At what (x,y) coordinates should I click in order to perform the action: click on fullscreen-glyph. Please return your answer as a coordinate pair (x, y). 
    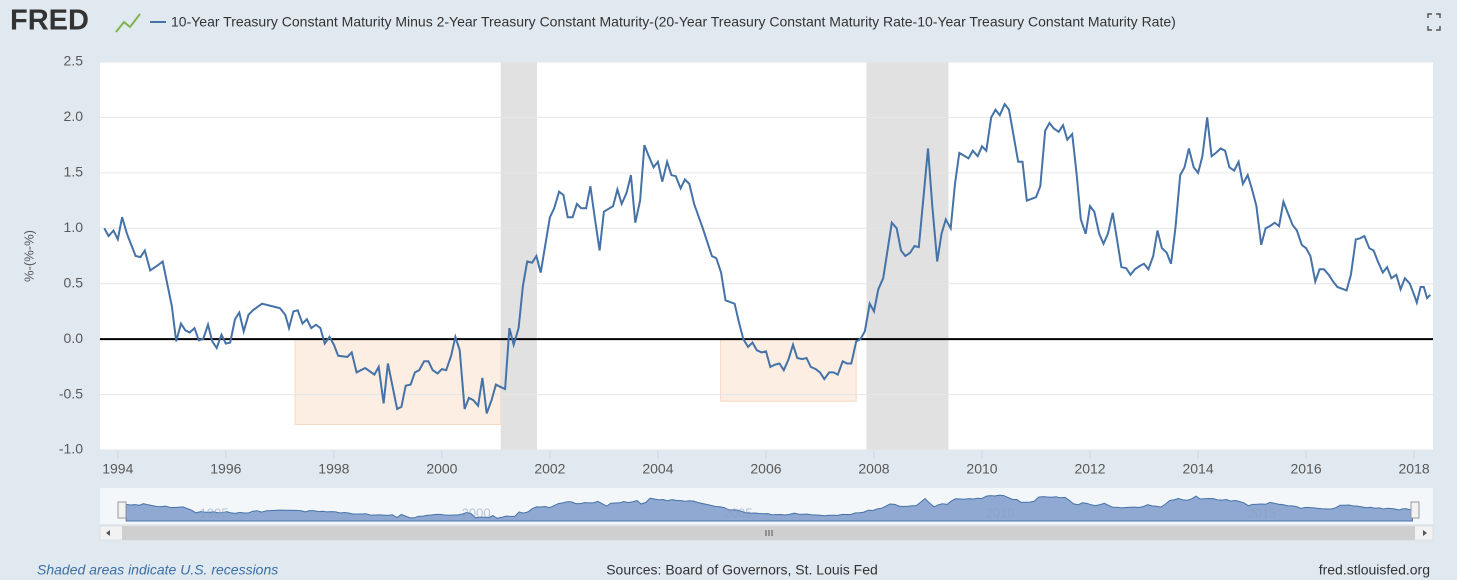
    Looking at the image, I should click on (1434, 22).